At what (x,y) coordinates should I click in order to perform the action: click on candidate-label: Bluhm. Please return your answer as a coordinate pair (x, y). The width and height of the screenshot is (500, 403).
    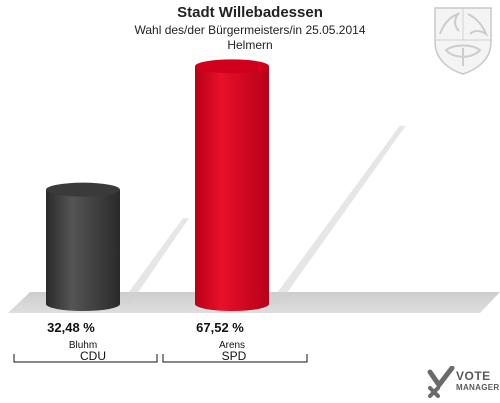
    Looking at the image, I should click on (83, 345).